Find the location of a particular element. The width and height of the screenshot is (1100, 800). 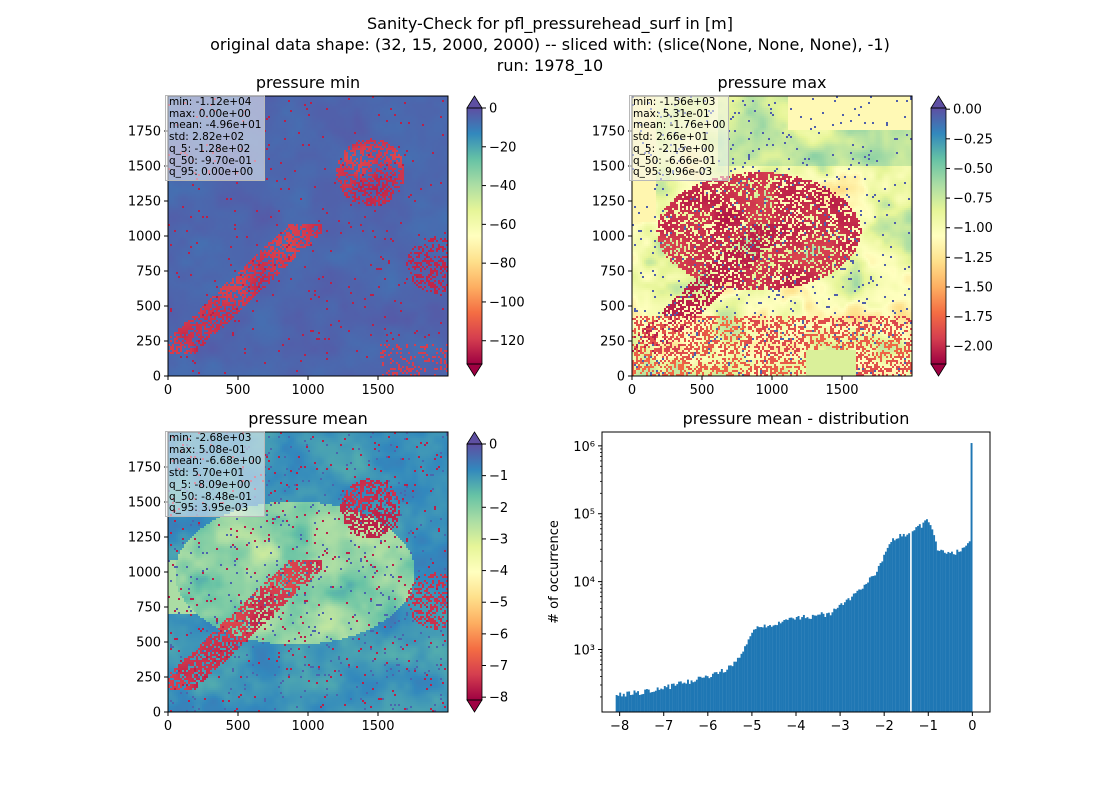

colorbar-tick-label: −1.00 is located at coordinates (973, 228).